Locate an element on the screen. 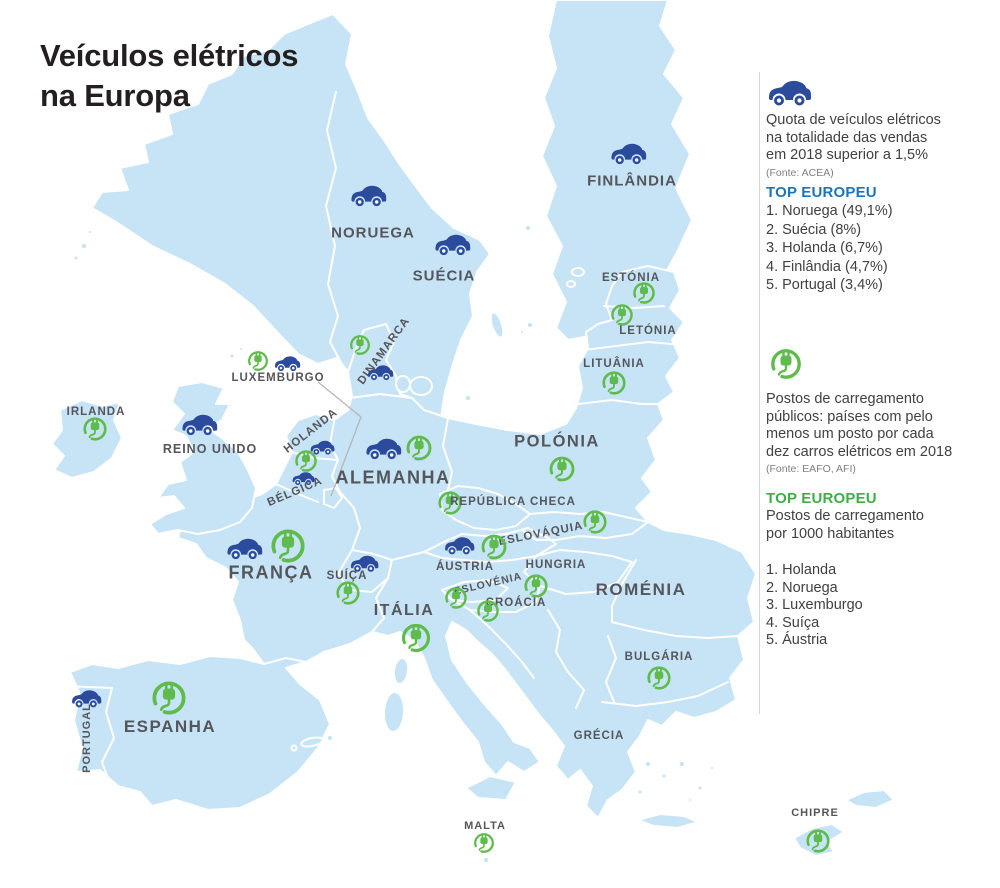  country-label-bulgaria: BULGÁRIA is located at coordinates (659, 657).